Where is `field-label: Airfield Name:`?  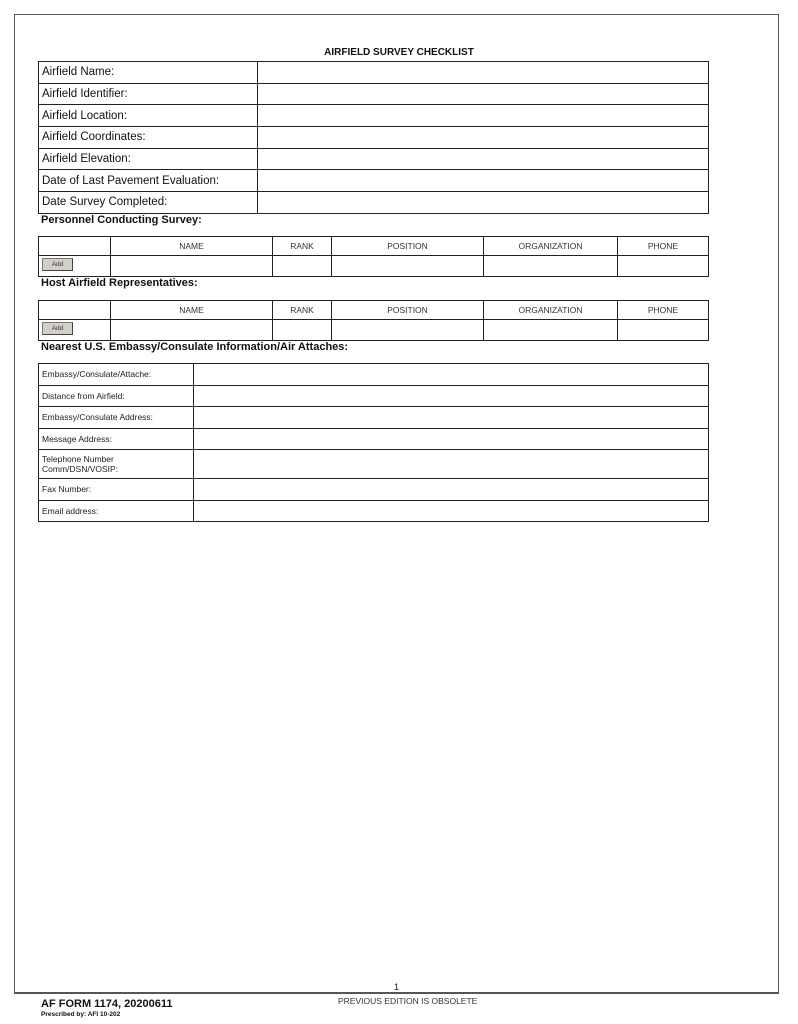
field-label: Airfield Name: is located at coordinates (148, 72).